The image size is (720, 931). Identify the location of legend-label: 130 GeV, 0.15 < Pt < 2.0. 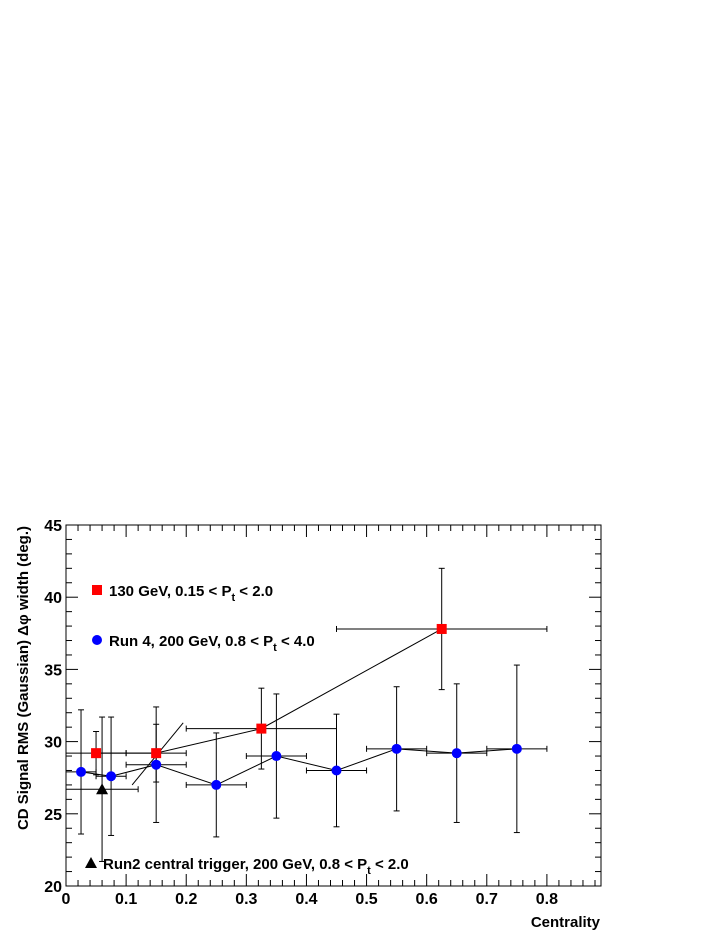
(191, 593).